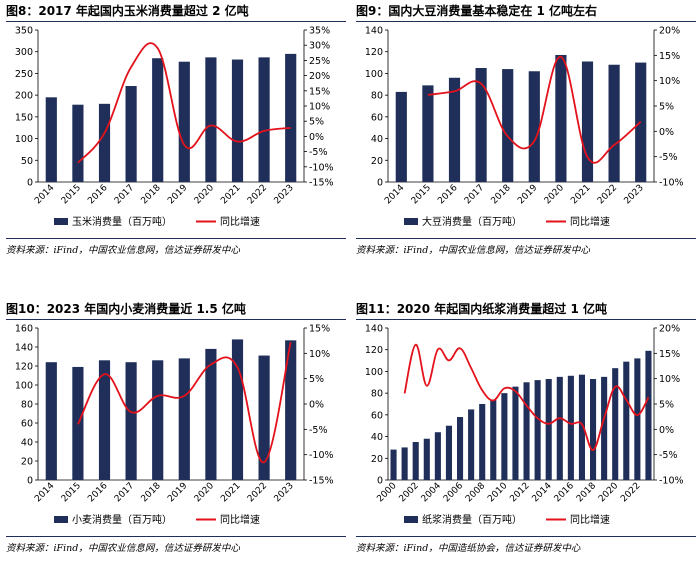 The height and width of the screenshot is (571, 700). I want to click on x-tick-label: 2006, so click(453, 492).